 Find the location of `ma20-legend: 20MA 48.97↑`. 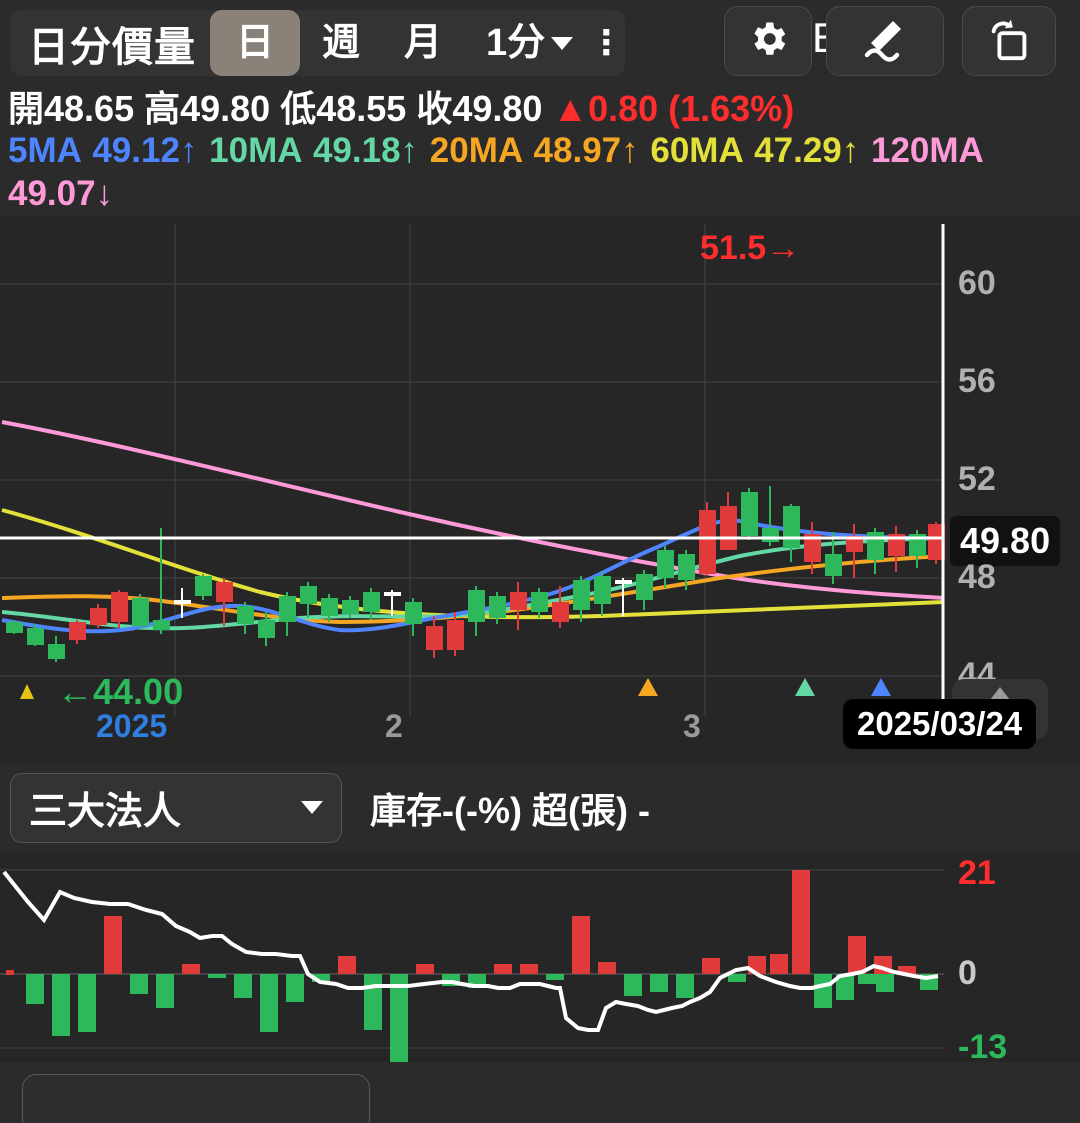

ma20-legend: 20MA 48.97↑ is located at coordinates (534, 151).